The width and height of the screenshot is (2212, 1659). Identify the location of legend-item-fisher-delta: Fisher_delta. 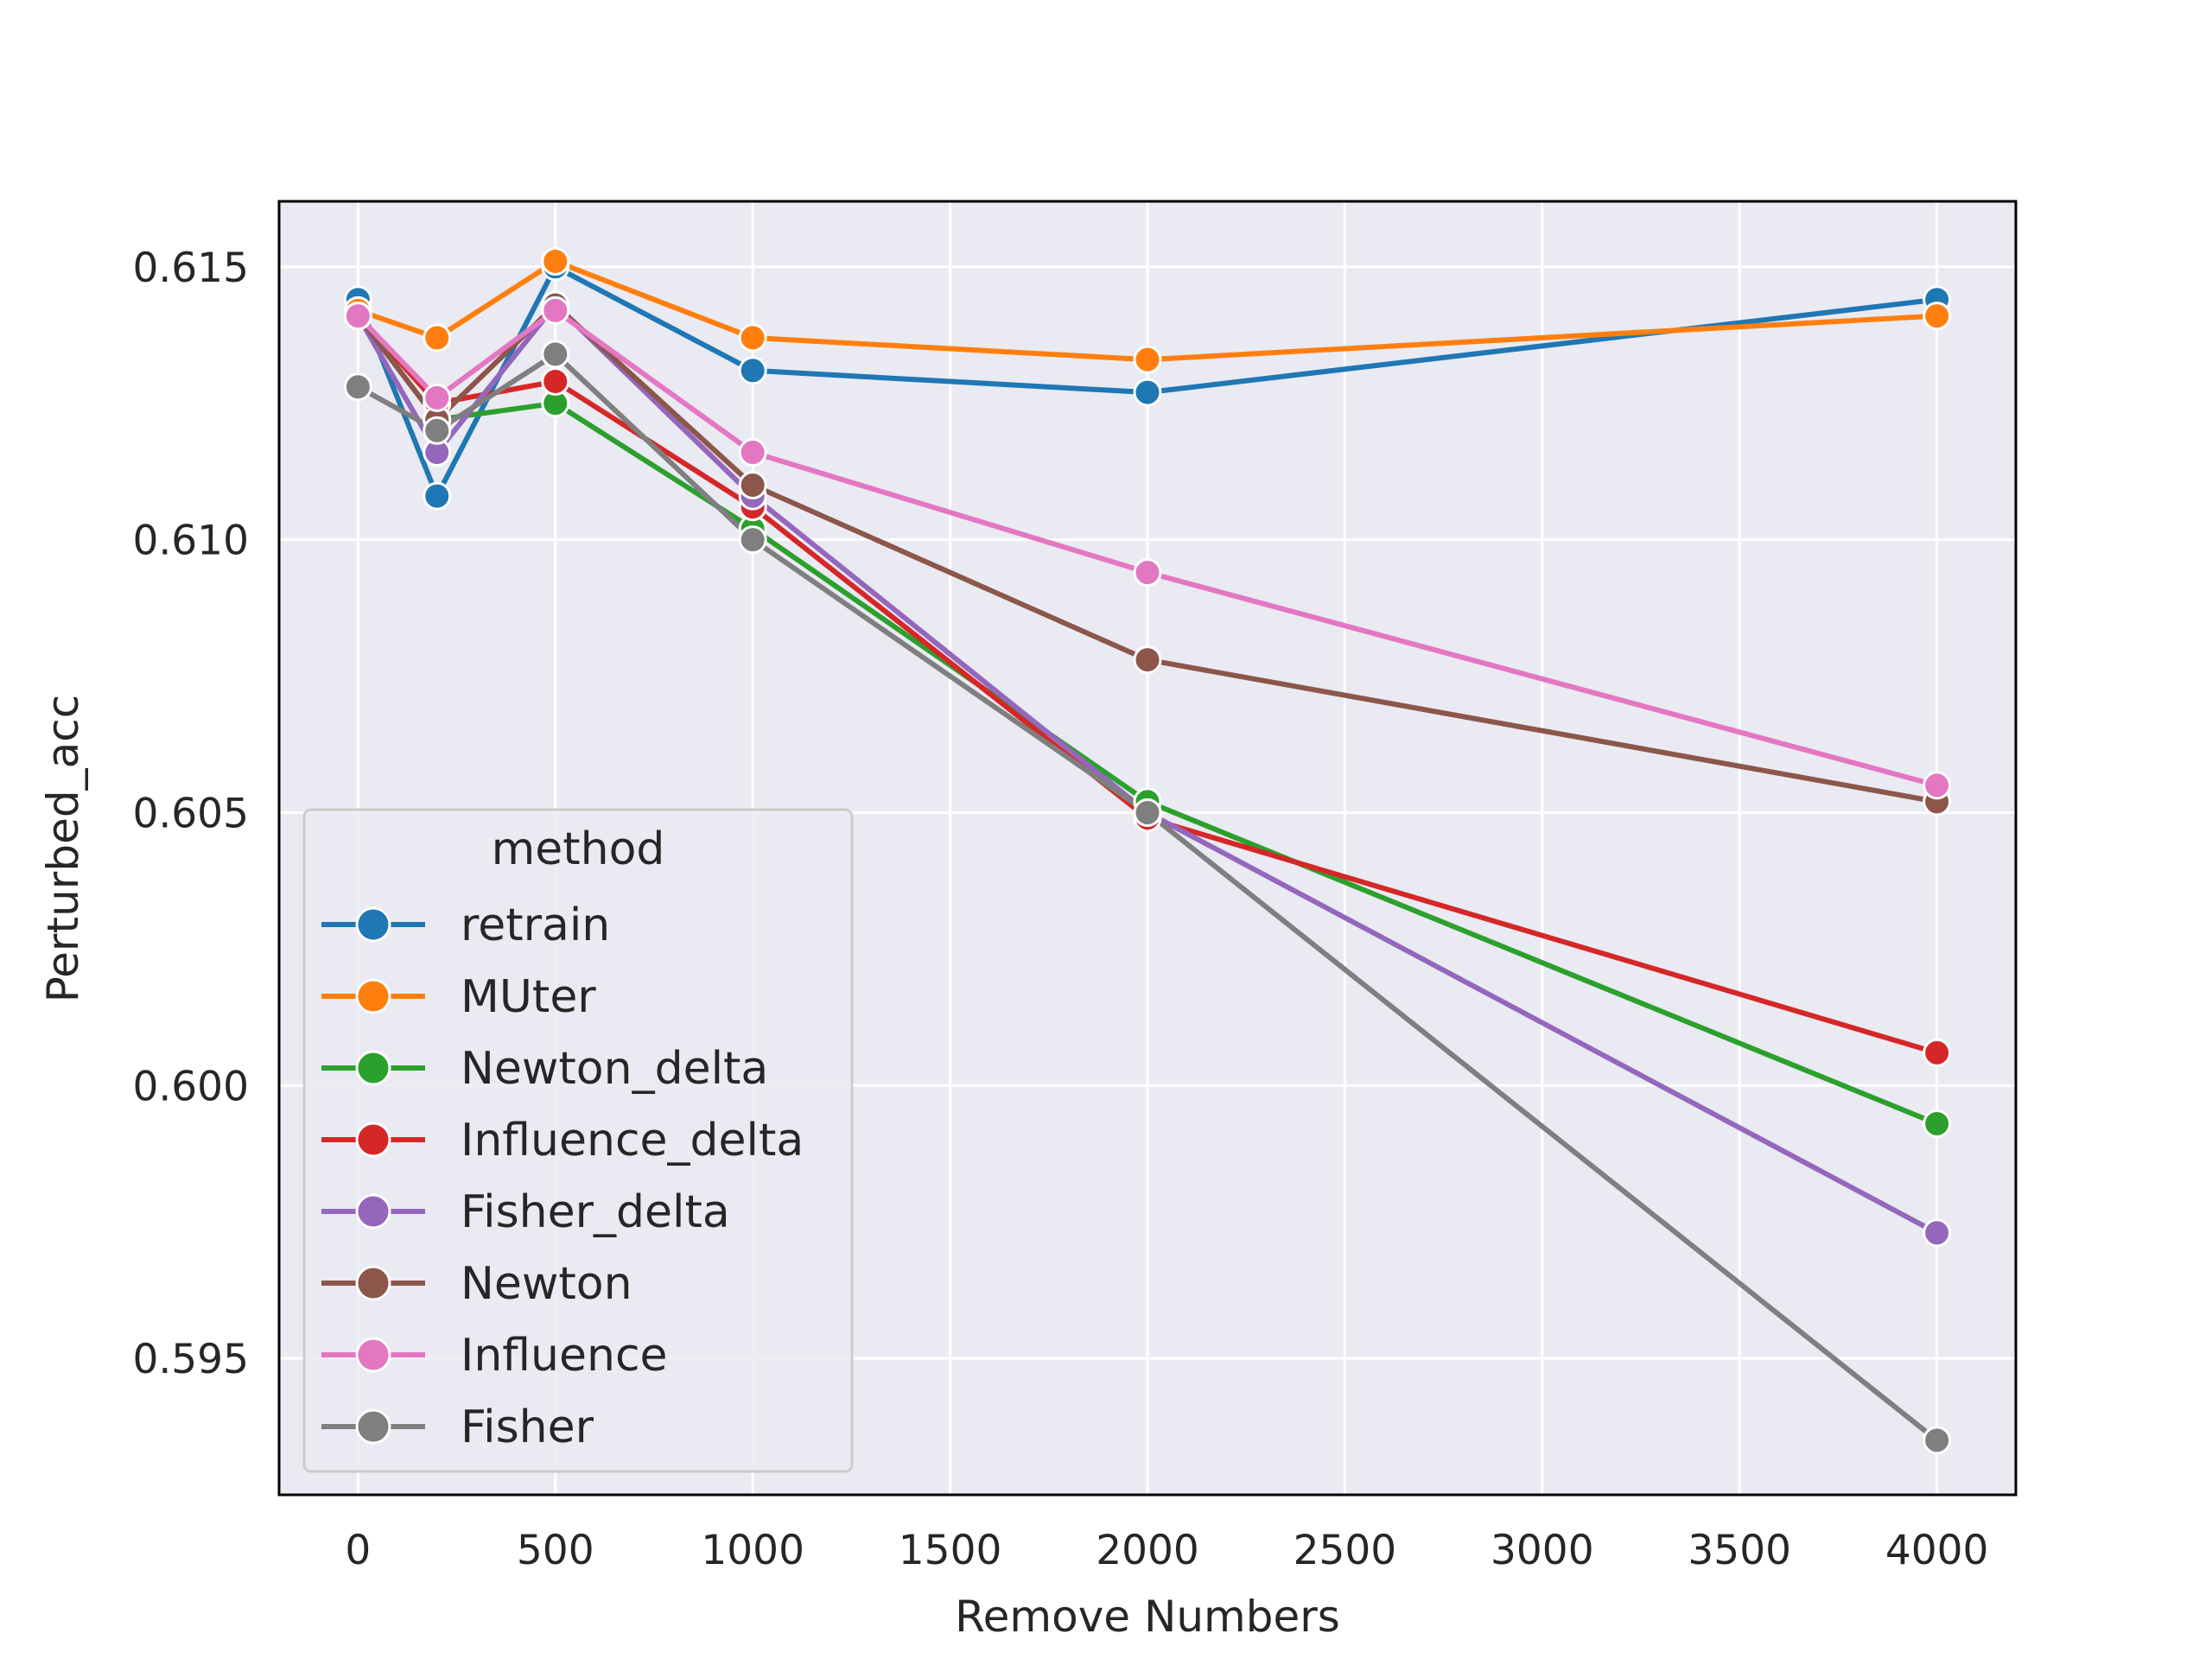
(525, 1212).